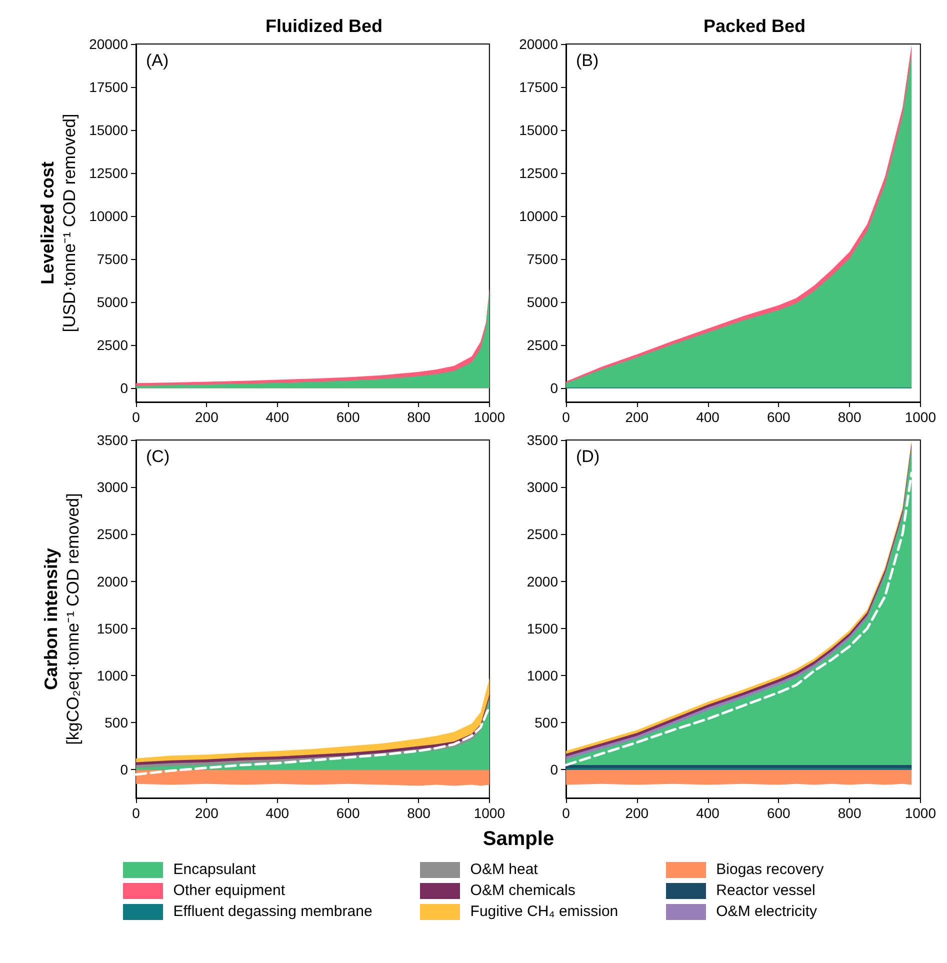 Image resolution: width=947 pixels, height=963 pixels. What do you see at coordinates (766, 911) in the screenshot?
I see `legend-label: O&M electricity` at bounding box center [766, 911].